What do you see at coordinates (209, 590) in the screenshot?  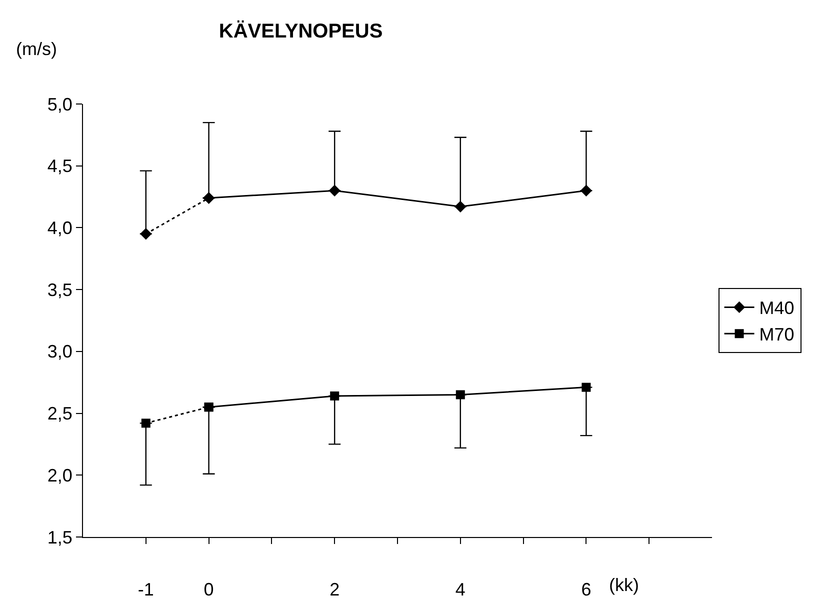 I see `x-tick-label: 0` at bounding box center [209, 590].